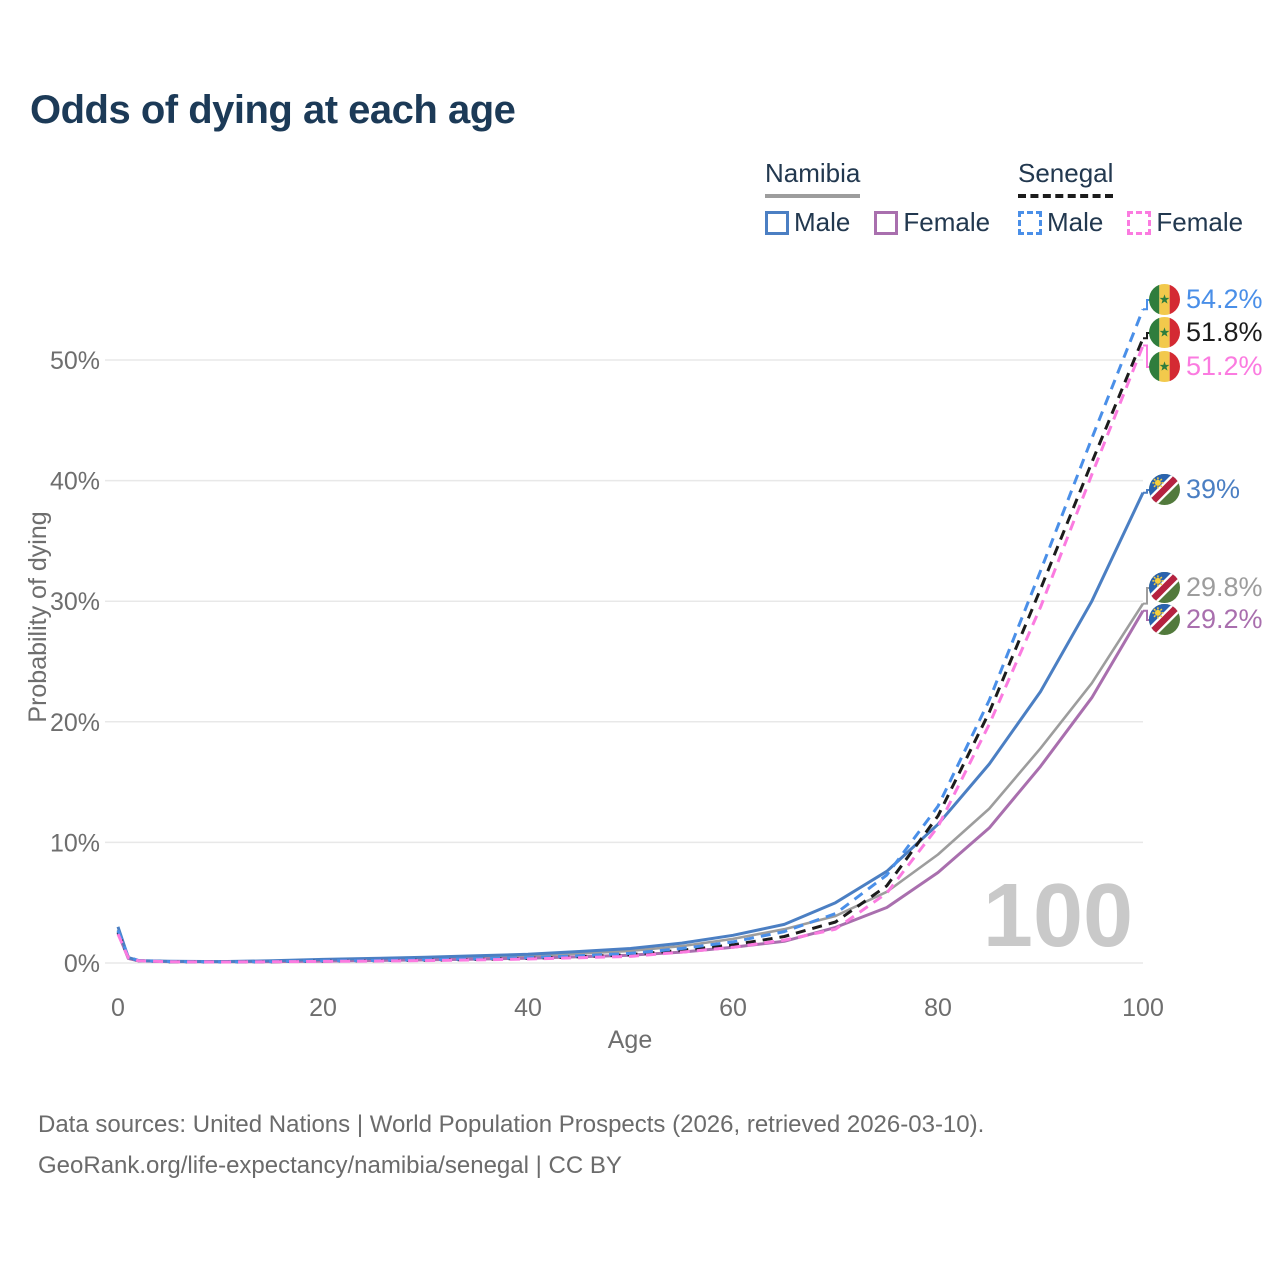 The height and width of the screenshot is (1280, 1280). Describe the element at coordinates (1075, 222) in the screenshot. I see `legend-label-senegal-male: Male` at that location.